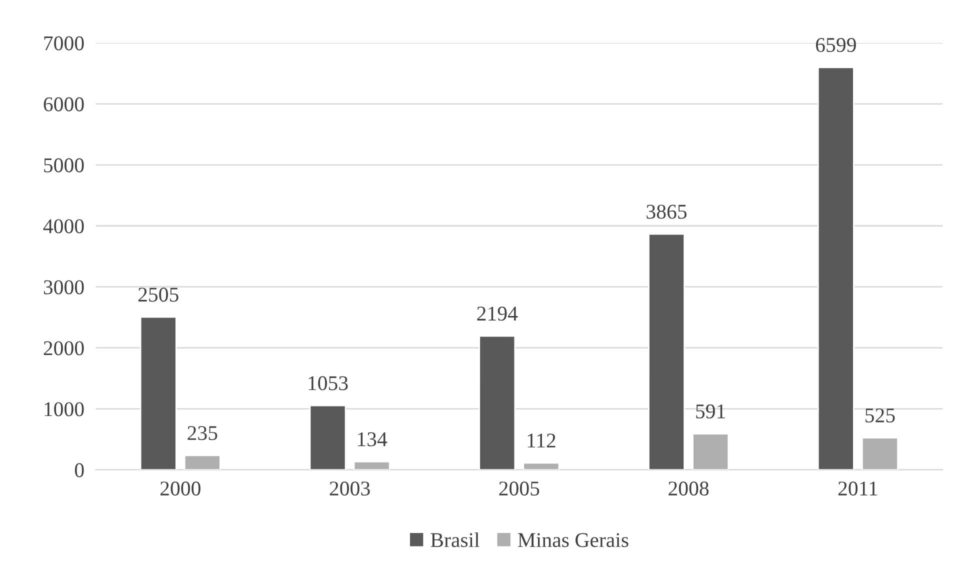 This screenshot has width=957, height=580. Describe the element at coordinates (542, 441) in the screenshot. I see `data-label: 112` at that location.